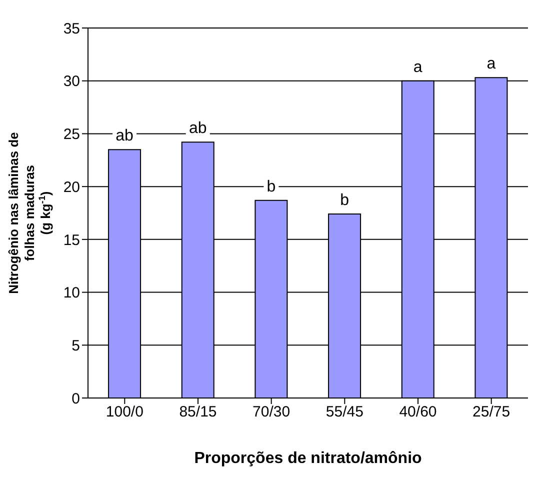 The height and width of the screenshot is (495, 548). What do you see at coordinates (198, 412) in the screenshot?
I see `x-tick-label: 85/15` at bounding box center [198, 412].